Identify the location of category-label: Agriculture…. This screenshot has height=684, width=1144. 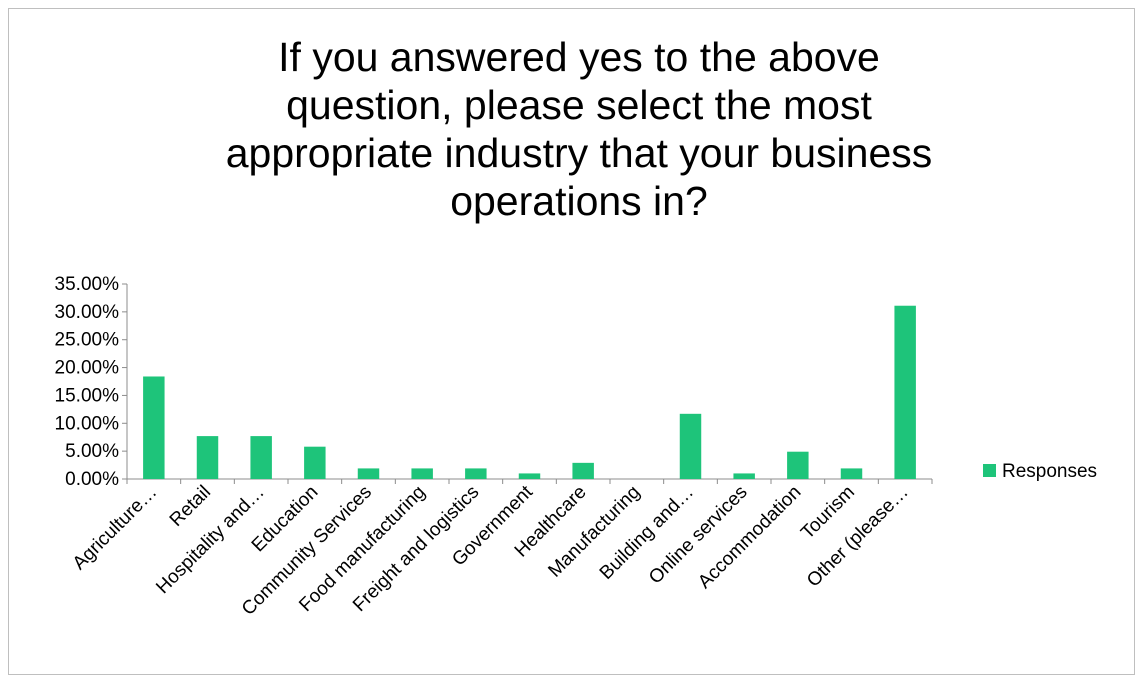
(115, 528).